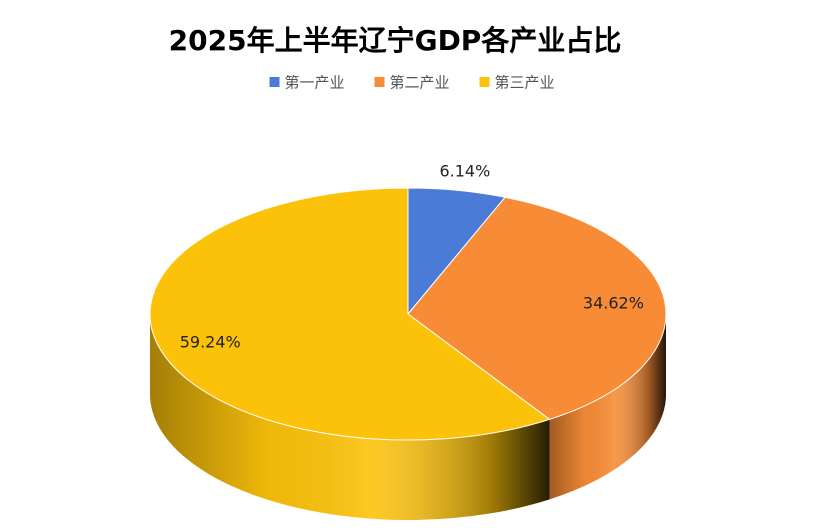 The image size is (834, 531). Describe the element at coordinates (420, 83) in the screenshot. I see `legend-label: 第二产业` at that location.